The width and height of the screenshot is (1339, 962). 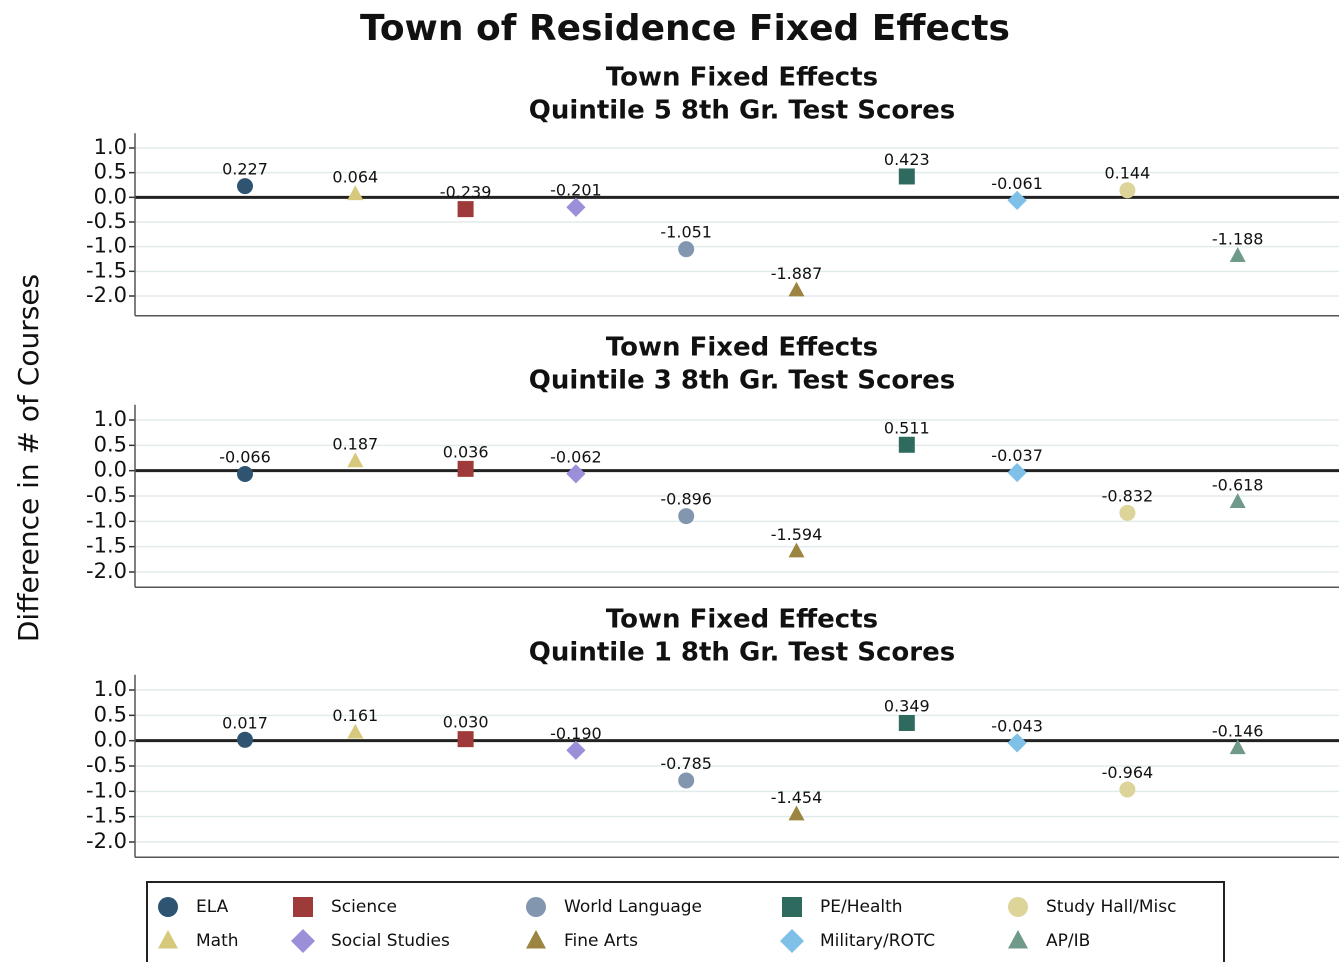 I want to click on data-label: -0.146, so click(x=1238, y=731).